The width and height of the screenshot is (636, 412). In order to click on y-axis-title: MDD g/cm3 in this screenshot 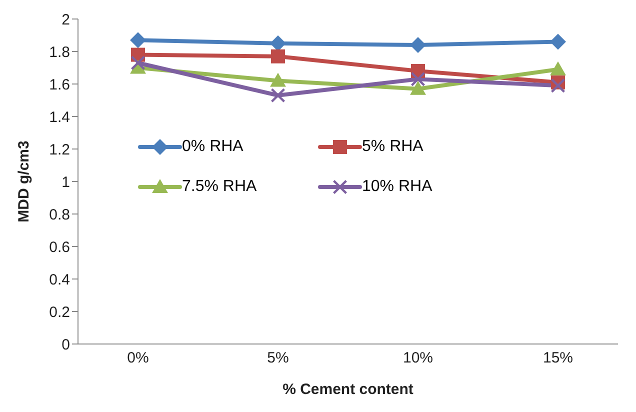, I will do `click(23, 181)`.